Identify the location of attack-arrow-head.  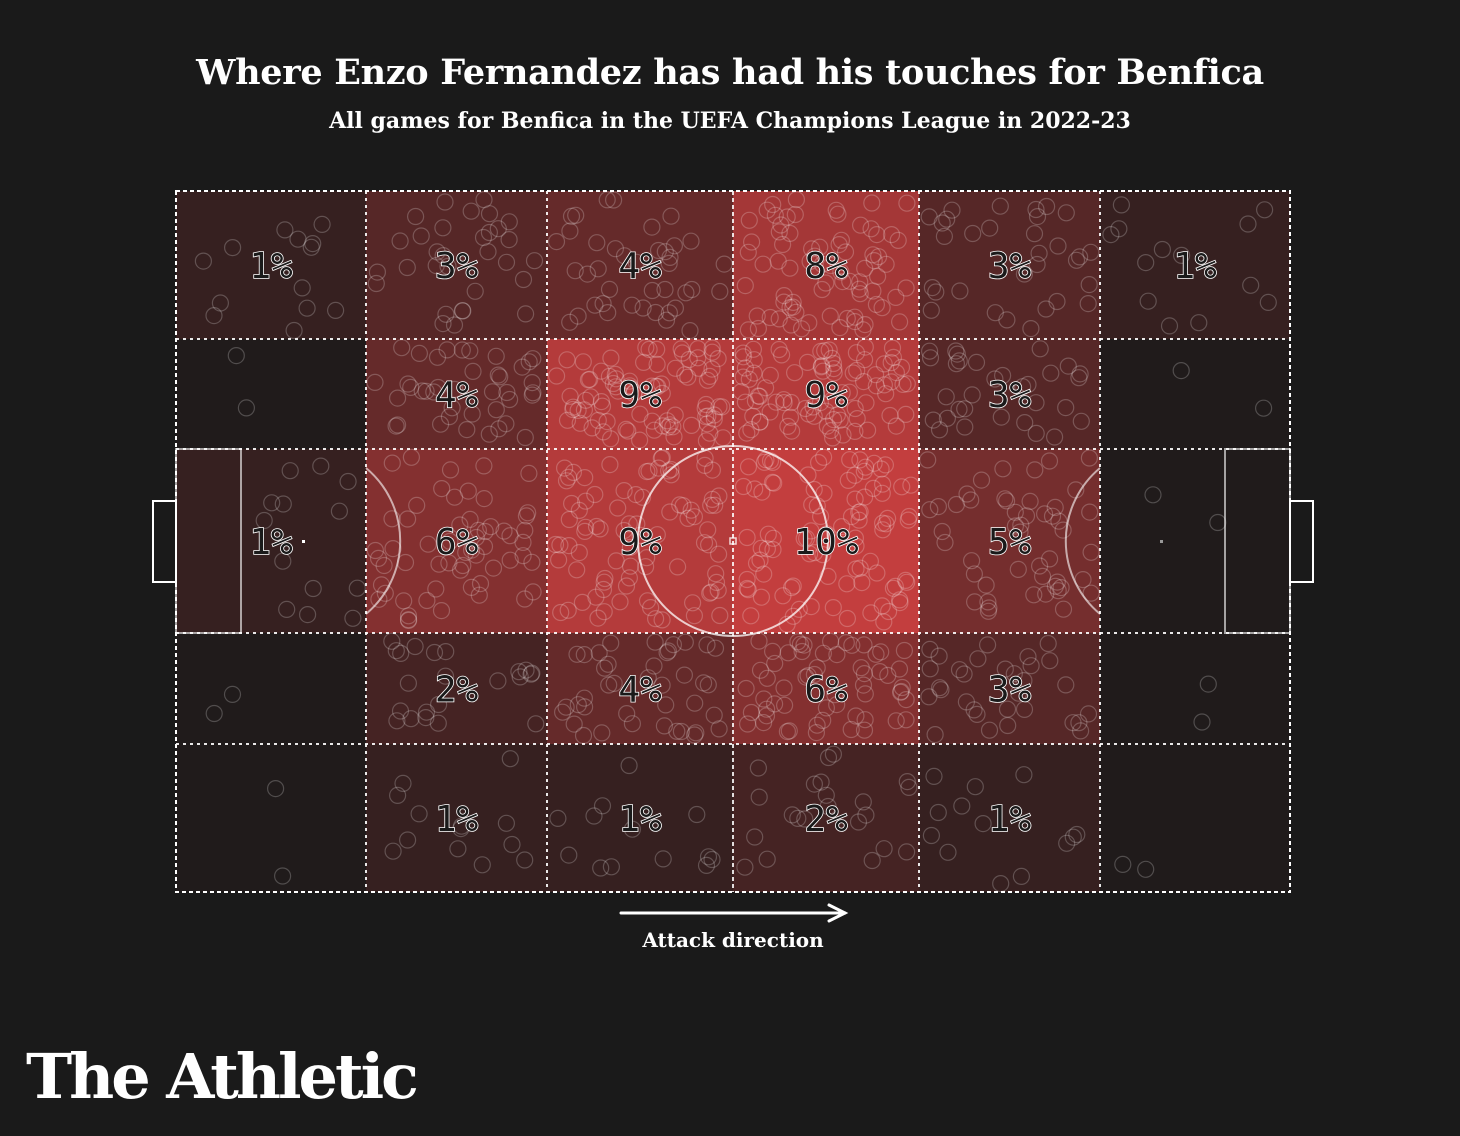
(838, 913).